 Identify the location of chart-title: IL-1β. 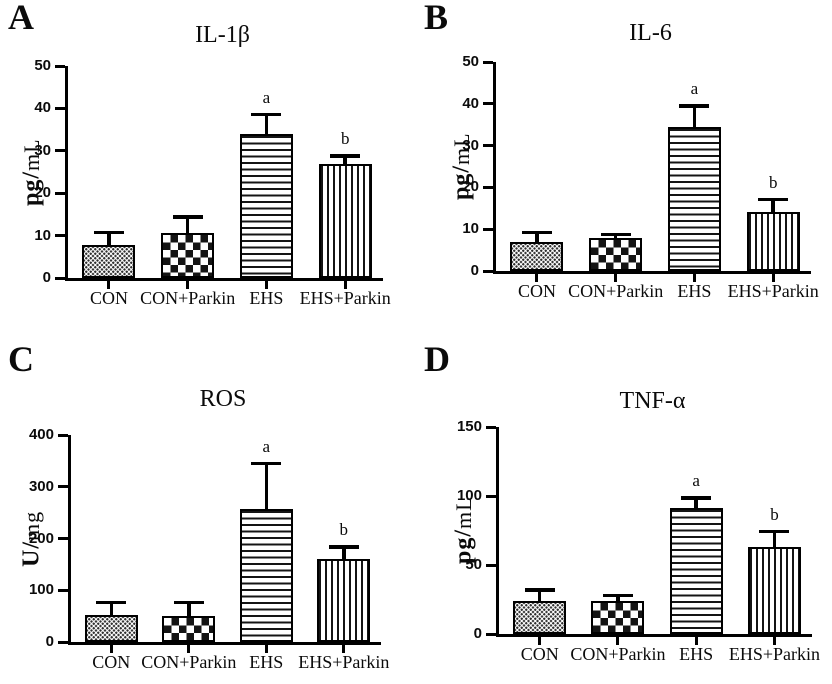
(222, 35).